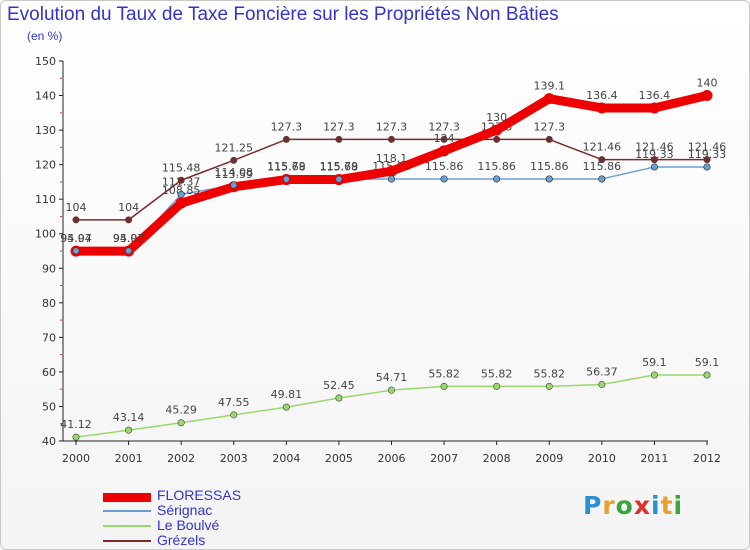 This screenshot has height=550, width=750. I want to click on data-label-le-boulve: 45.29, so click(181, 410).